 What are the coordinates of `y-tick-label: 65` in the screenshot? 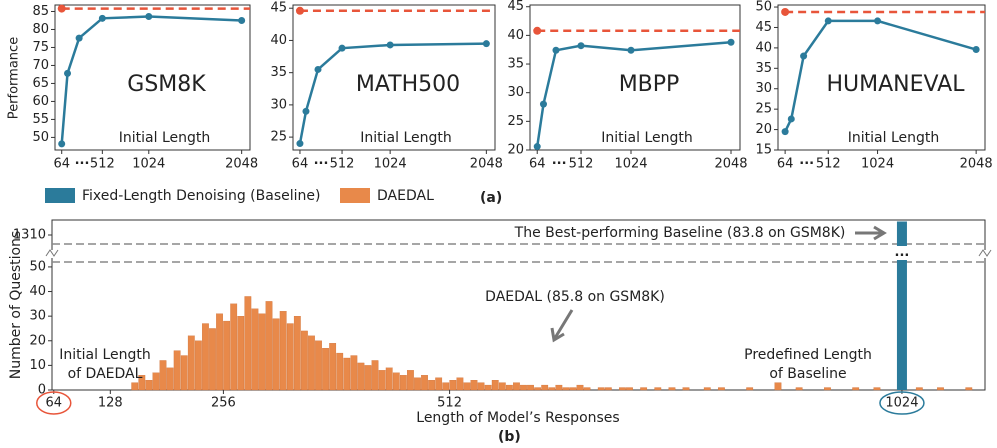 It's located at (40, 83).